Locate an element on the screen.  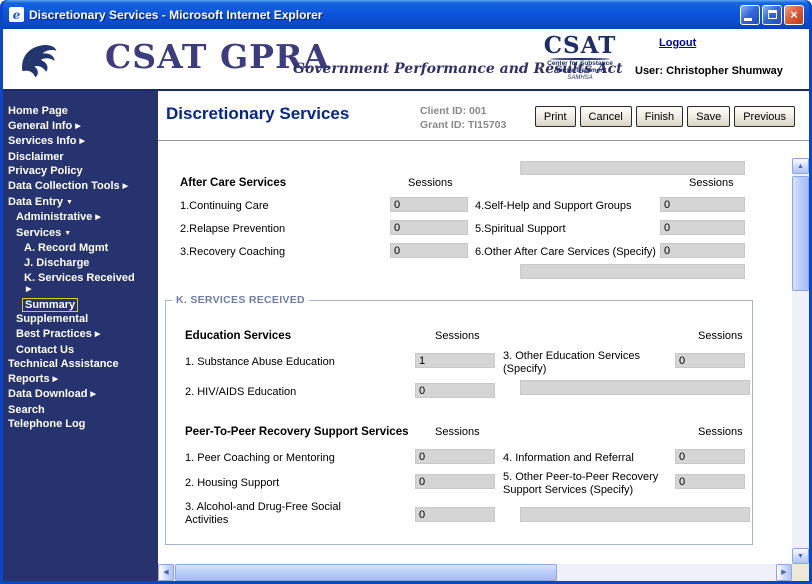
hiv-aids-education-input is located at coordinates (455, 390).